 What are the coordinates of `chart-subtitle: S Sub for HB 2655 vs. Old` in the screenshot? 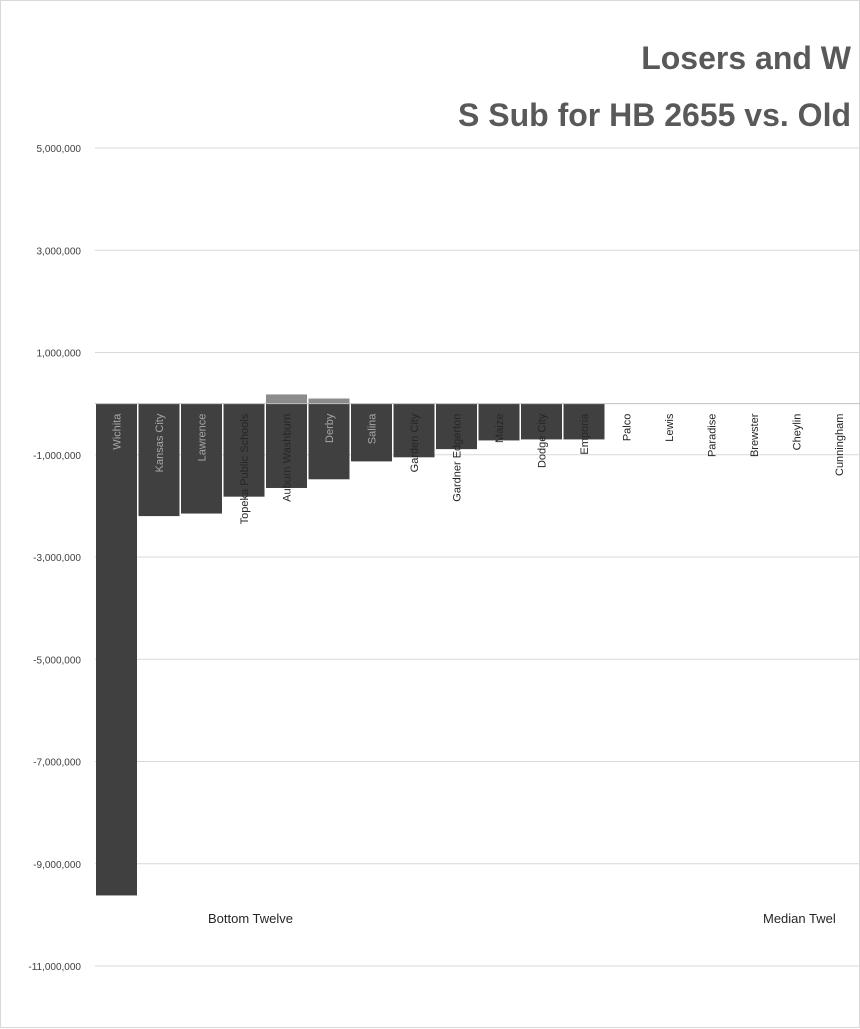 It's located at (654, 115).